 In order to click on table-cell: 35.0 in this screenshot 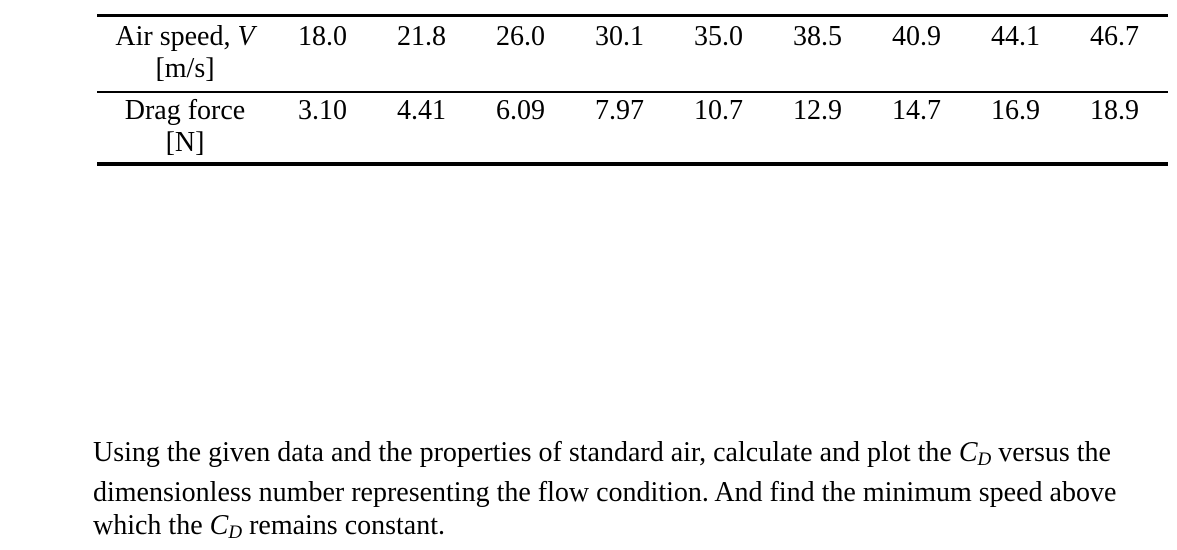, I will do `click(718, 36)`.